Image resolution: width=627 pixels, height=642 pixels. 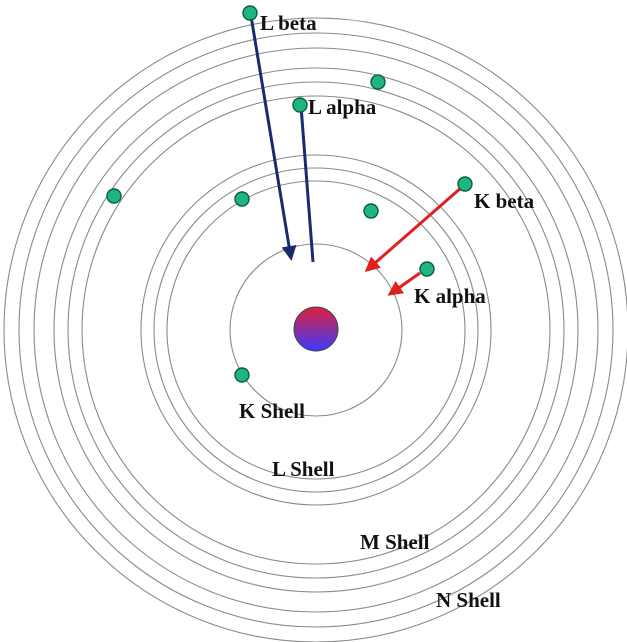 What do you see at coordinates (378, 82) in the screenshot?
I see `electron-m-shell-top-right` at bounding box center [378, 82].